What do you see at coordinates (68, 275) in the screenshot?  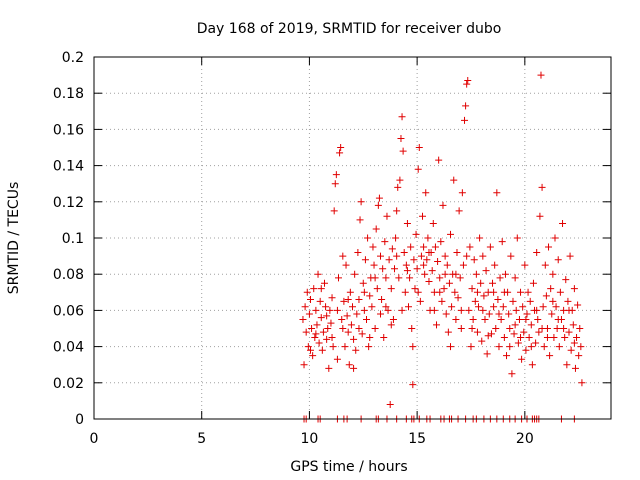 I see `y-tick-label: 0.08` at bounding box center [68, 275].